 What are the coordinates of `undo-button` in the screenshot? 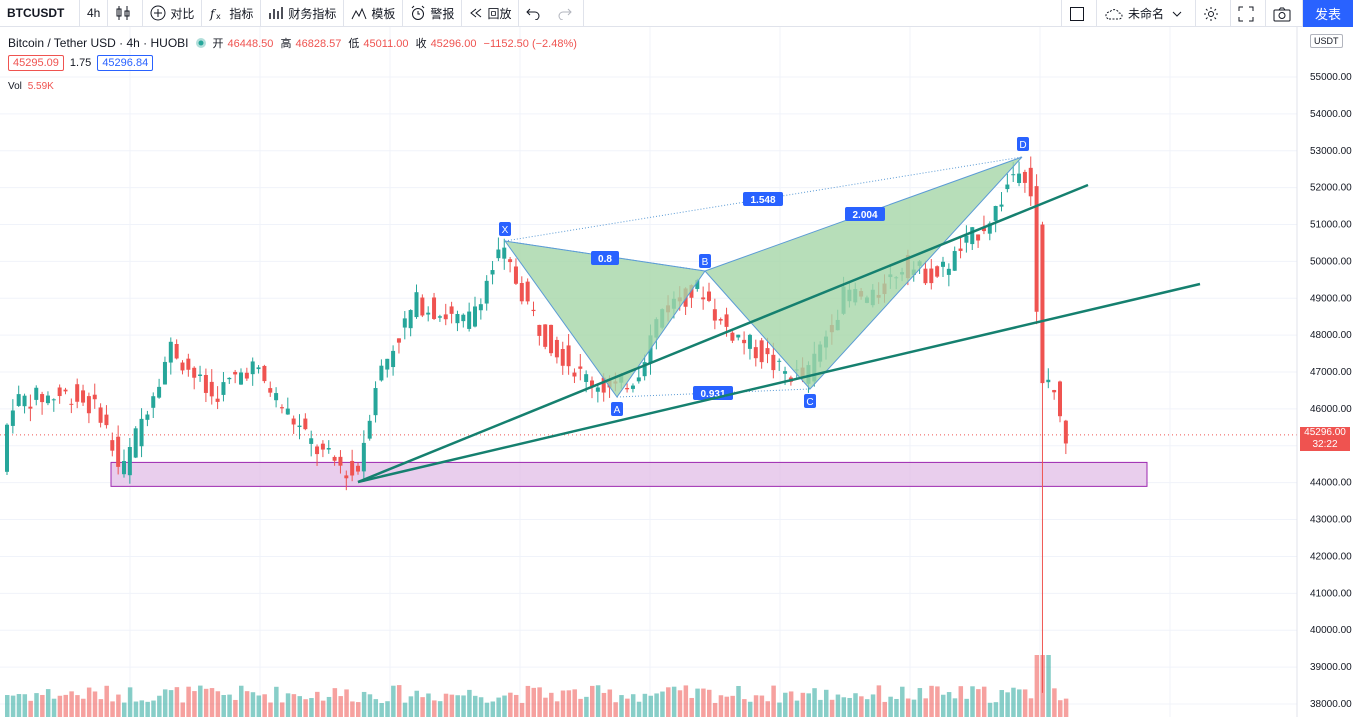 It's located at (535, 13).